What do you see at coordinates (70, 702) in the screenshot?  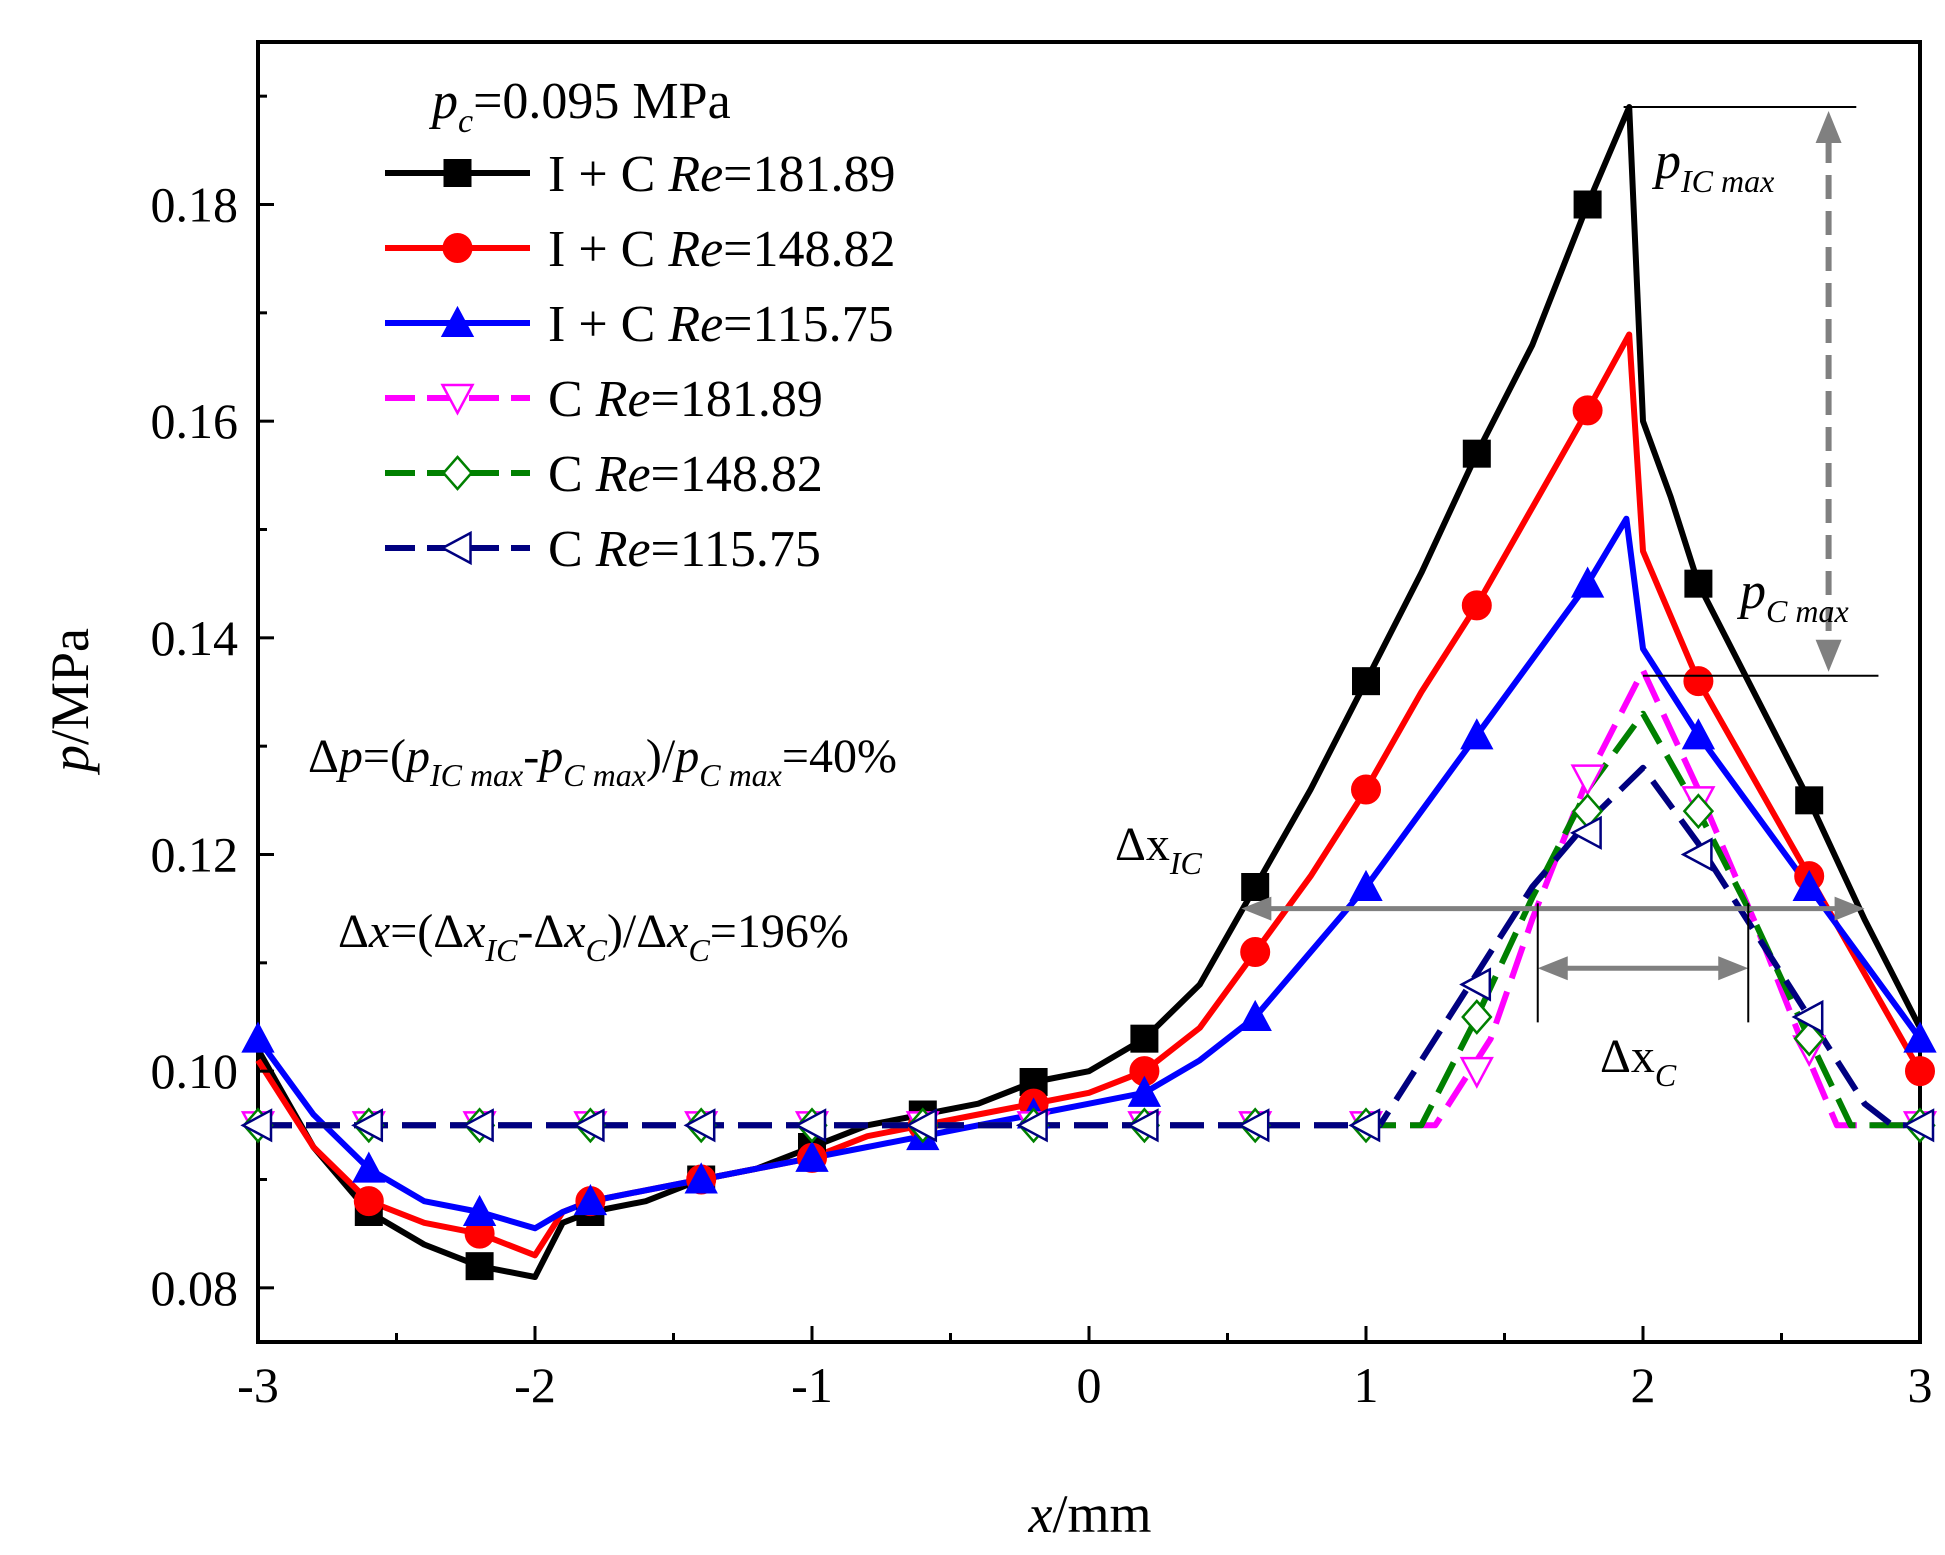 I see `y-axis-label: p/MPa` at bounding box center [70, 702].